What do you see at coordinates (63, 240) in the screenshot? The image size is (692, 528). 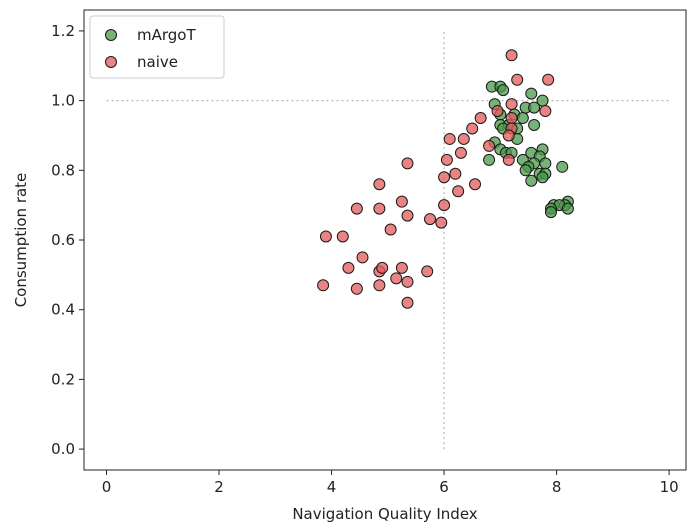 I see `y-tick-label: 0.6` at bounding box center [63, 240].